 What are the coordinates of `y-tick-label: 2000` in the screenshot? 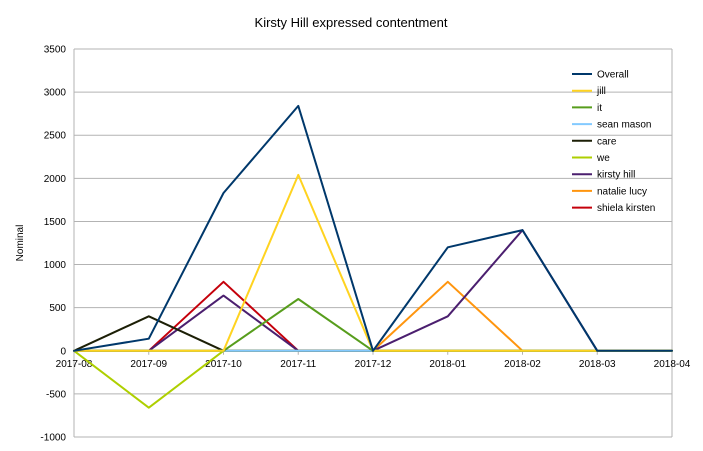 It's located at (55, 179).